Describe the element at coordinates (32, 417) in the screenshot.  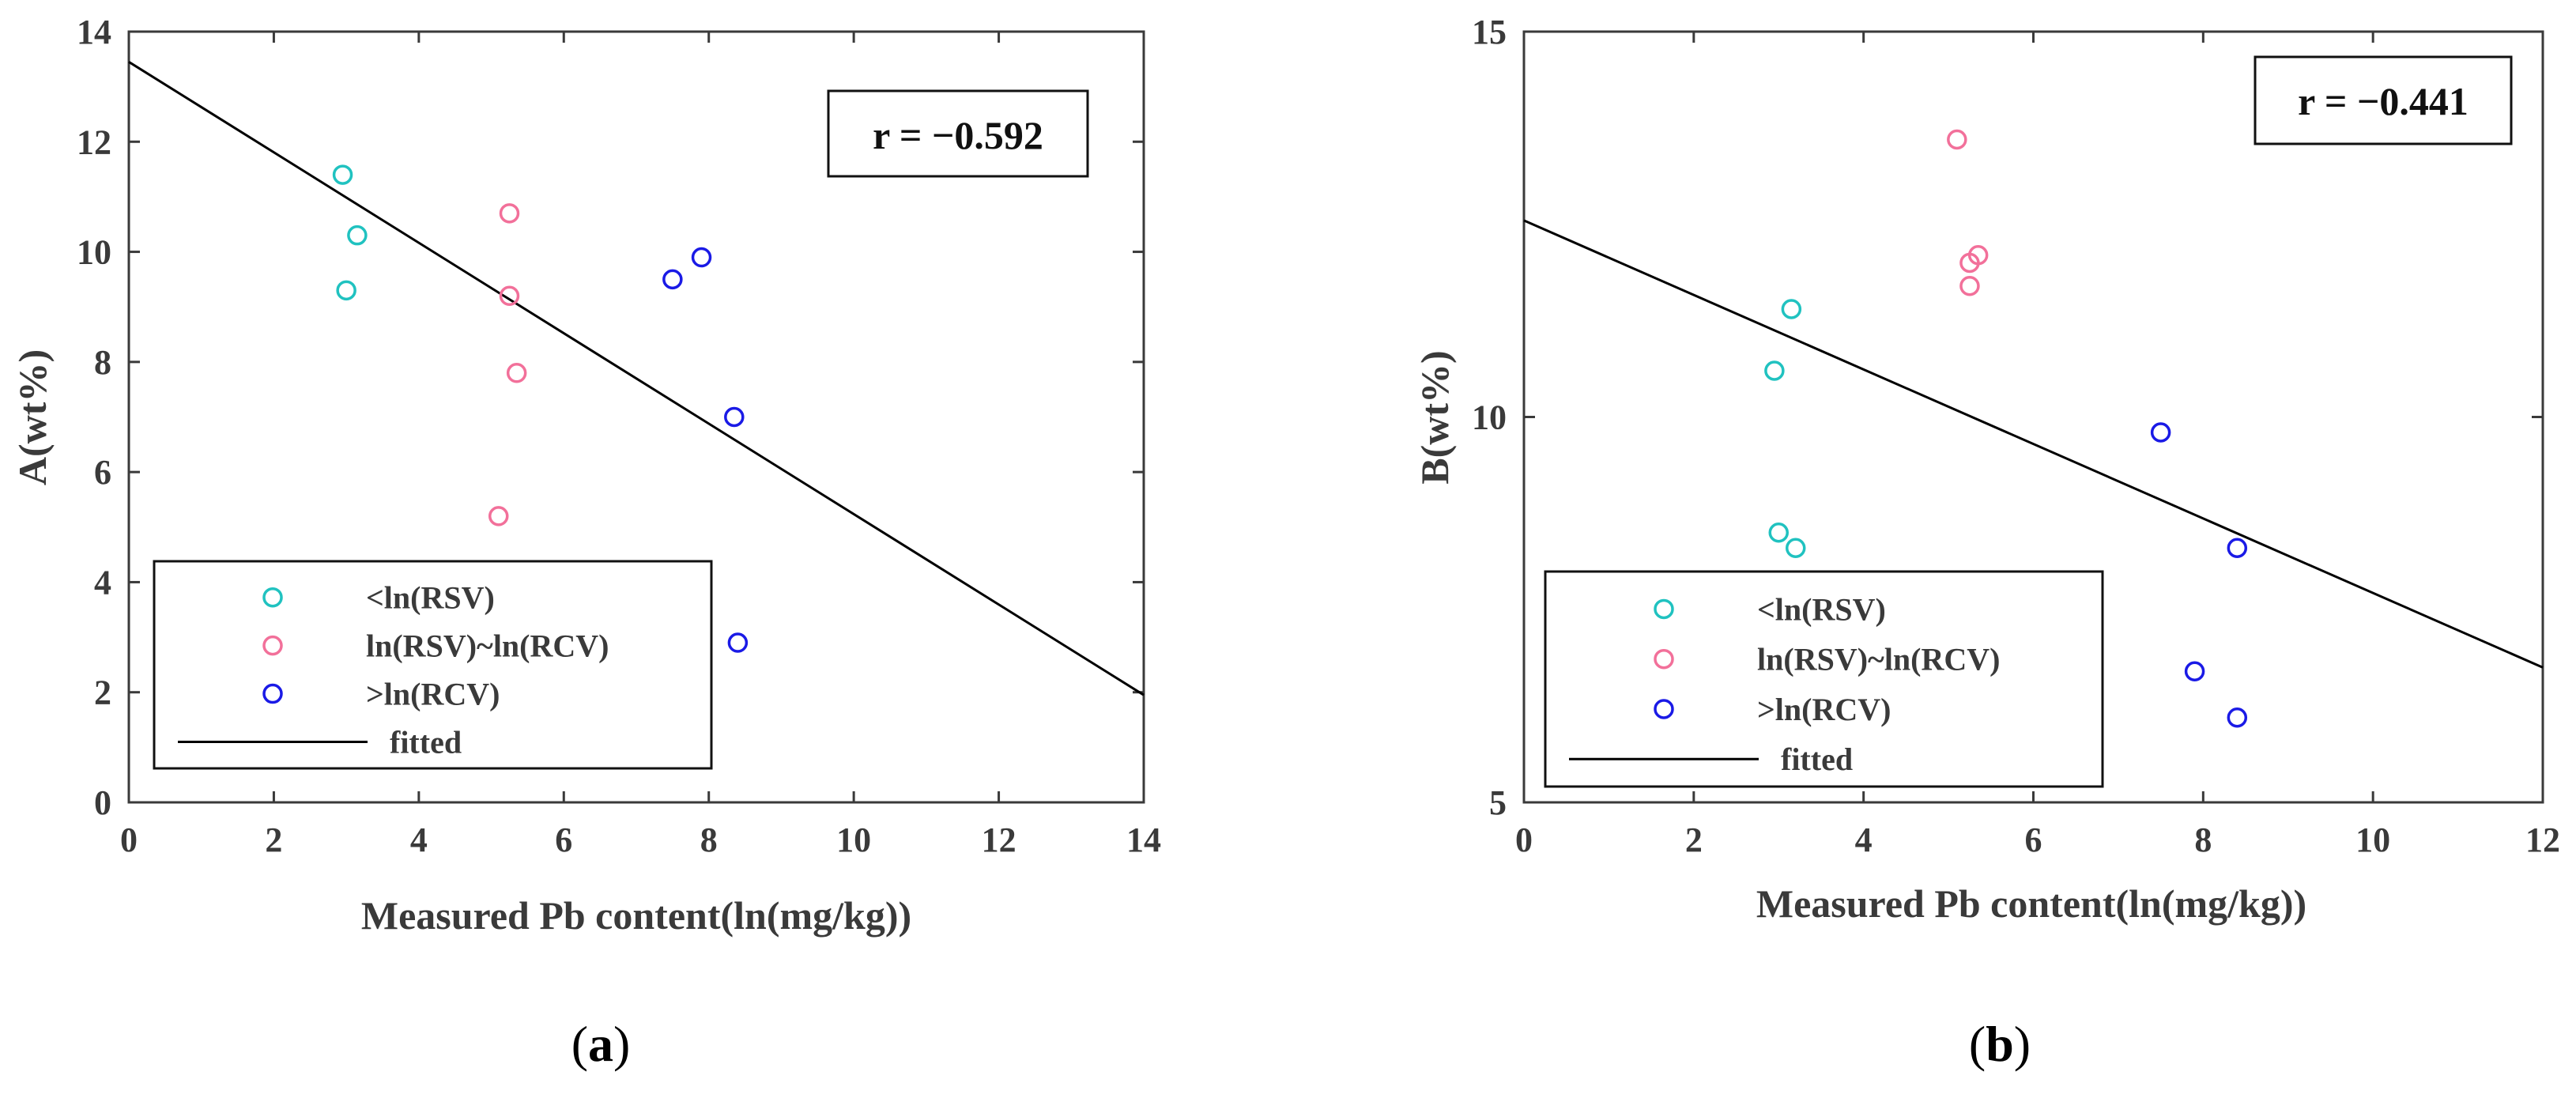
I see `y-axis-label: A(wt%)` at that location.